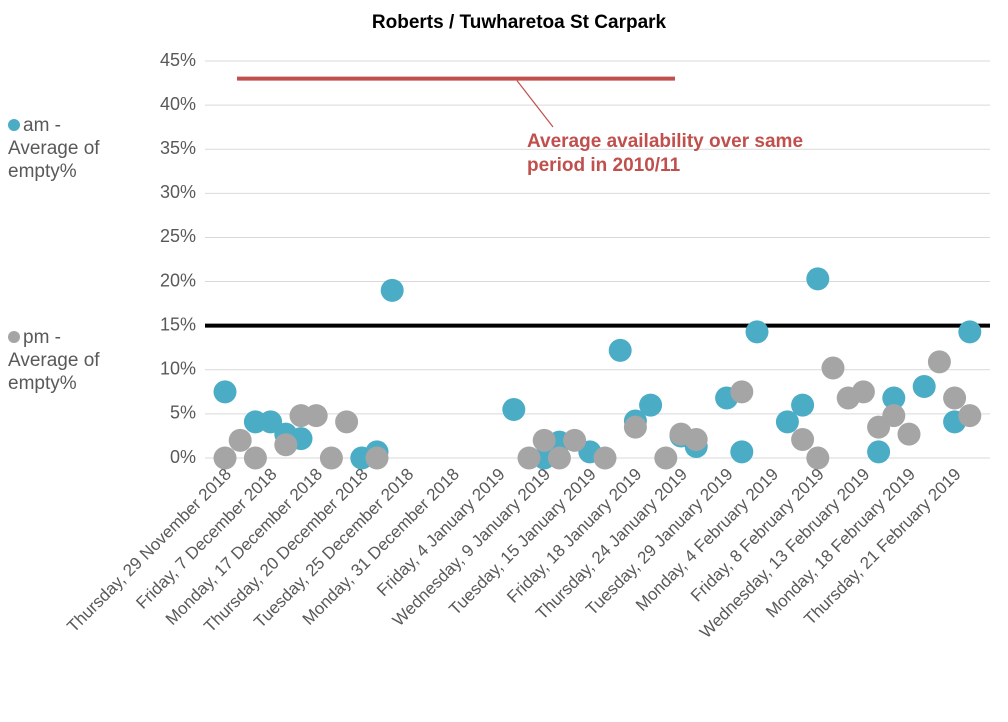 The width and height of the screenshot is (1008, 722). I want to click on y-tick-label: 10%, so click(178, 369).